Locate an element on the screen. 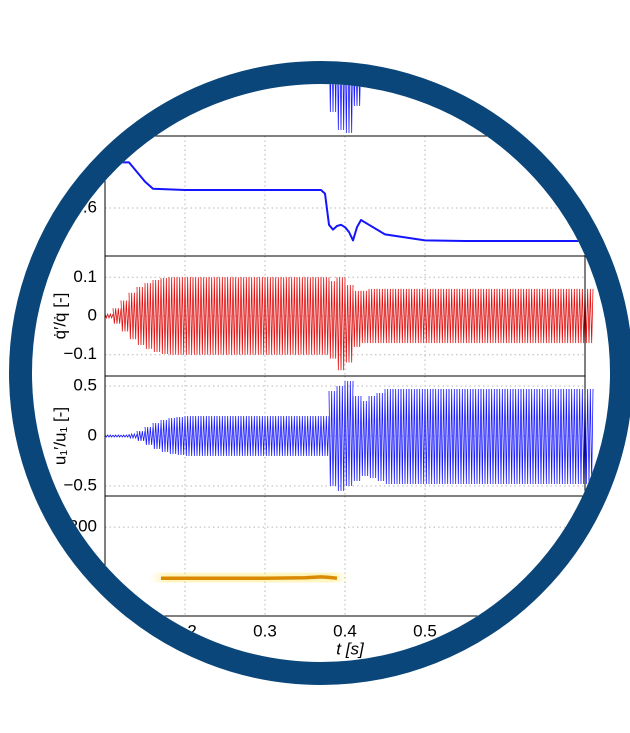 The image size is (630, 733). y-tick-label: 0.1 is located at coordinates (85, 276).